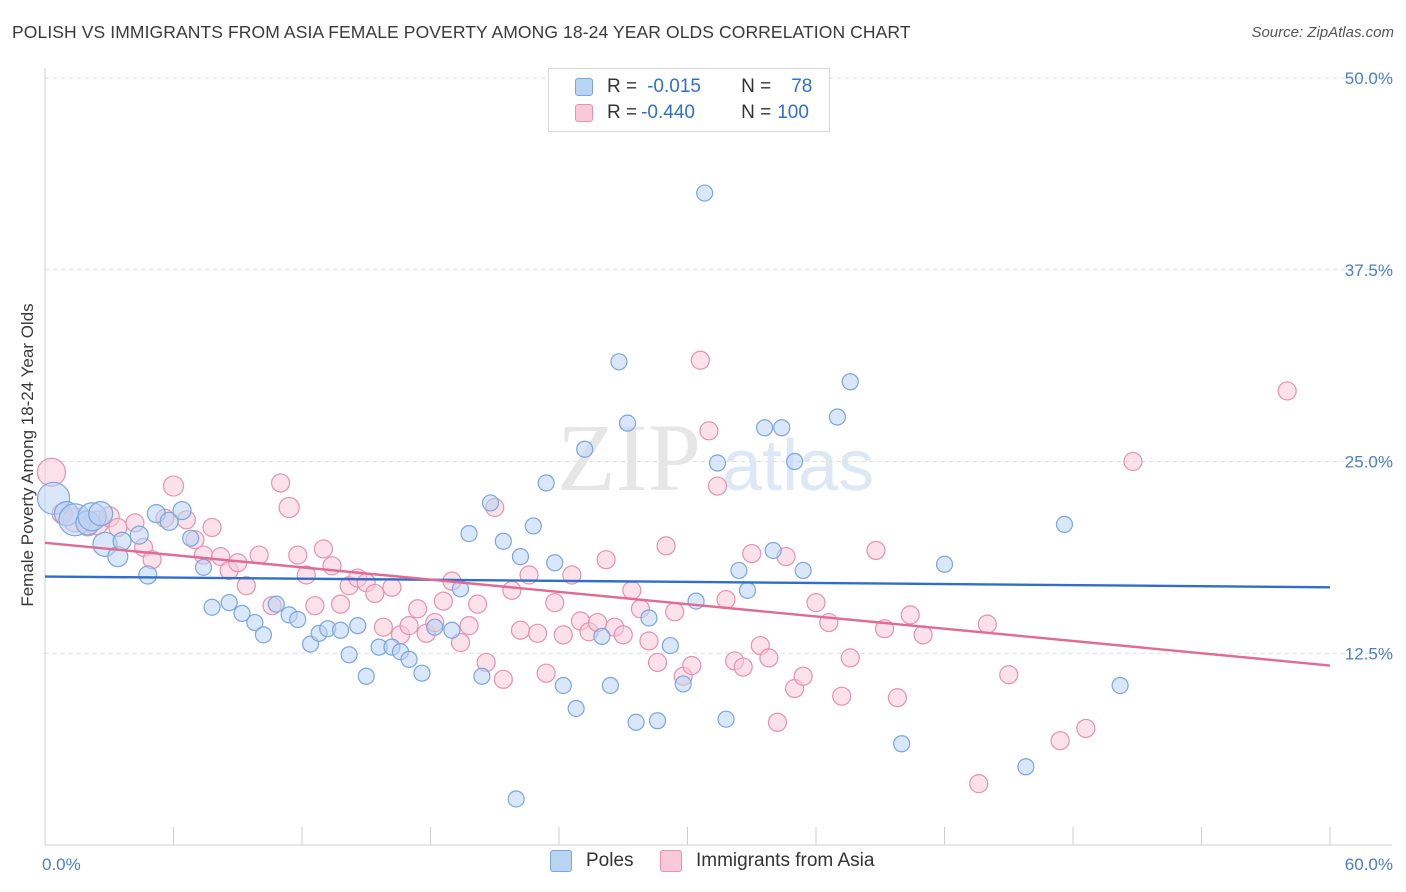 This screenshot has height=892, width=1406. Describe the element at coordinates (793, 112) in the screenshot. I see `n-value: 100` at that location.